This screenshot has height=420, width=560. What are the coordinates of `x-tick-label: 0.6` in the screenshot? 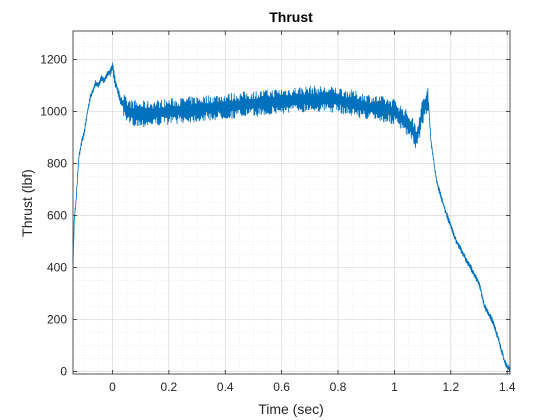 It's located at (281, 387).